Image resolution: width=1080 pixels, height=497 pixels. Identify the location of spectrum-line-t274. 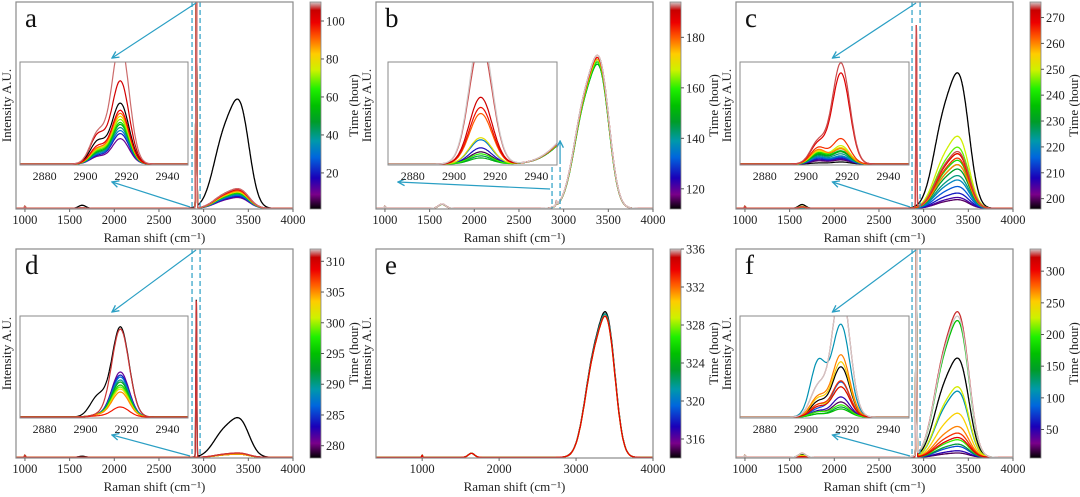
(874, 116).